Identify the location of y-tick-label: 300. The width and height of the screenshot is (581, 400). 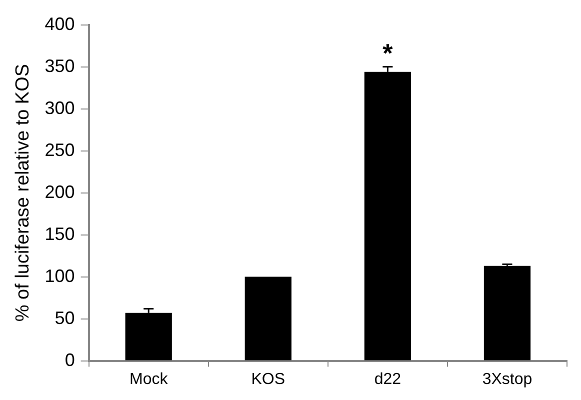
(59, 108).